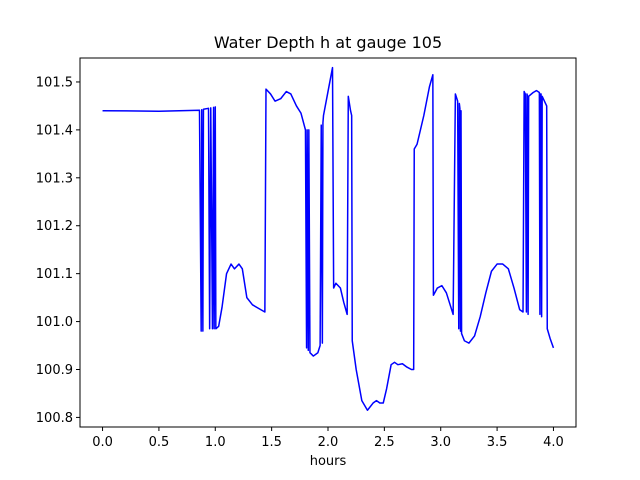  I want to click on x-tick-label: 2.5, so click(384, 442).